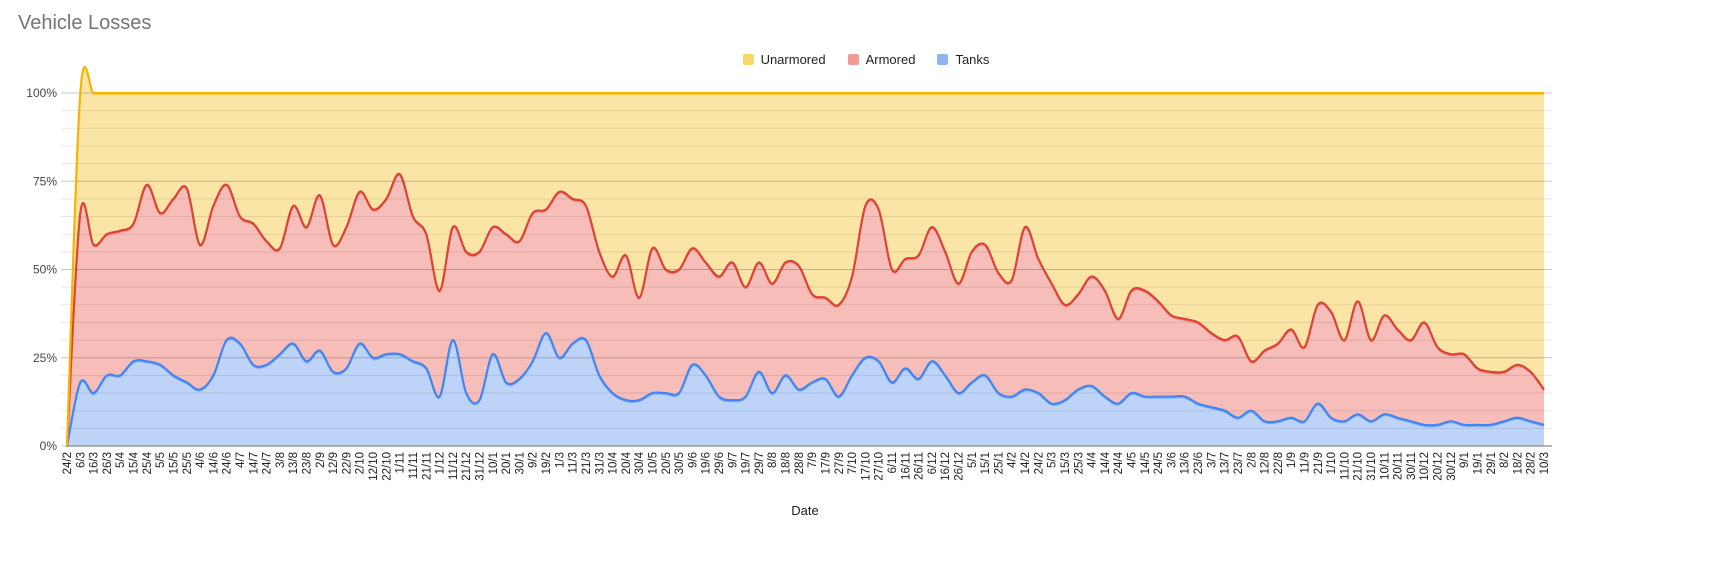  What do you see at coordinates (600, 463) in the screenshot?
I see `x-tick-label: 31/3` at bounding box center [600, 463].